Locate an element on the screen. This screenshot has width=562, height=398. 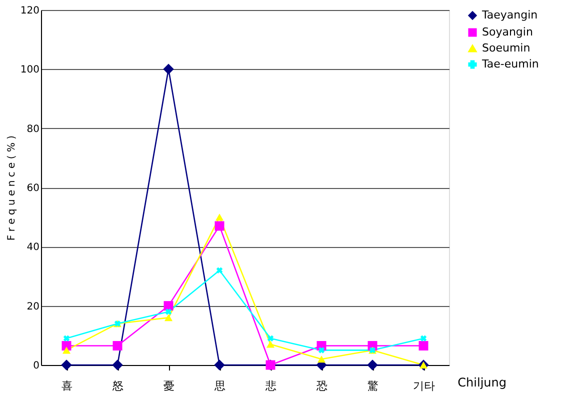
x-tick-label: 悲 is located at coordinates (270, 386).